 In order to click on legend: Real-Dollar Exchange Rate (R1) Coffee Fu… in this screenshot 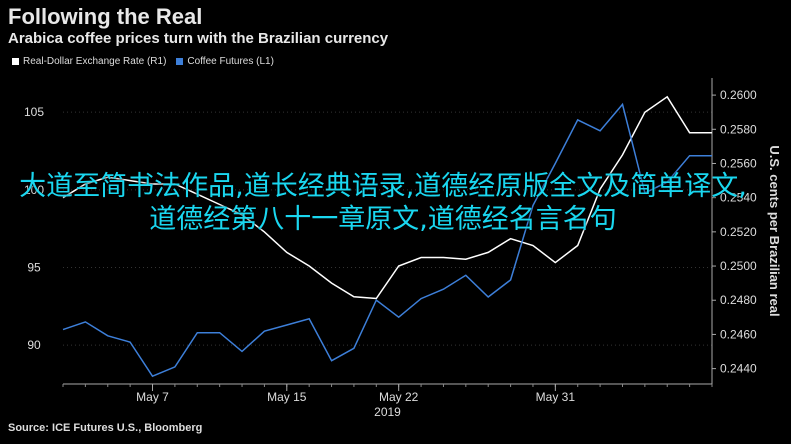, I will do `click(143, 61)`.